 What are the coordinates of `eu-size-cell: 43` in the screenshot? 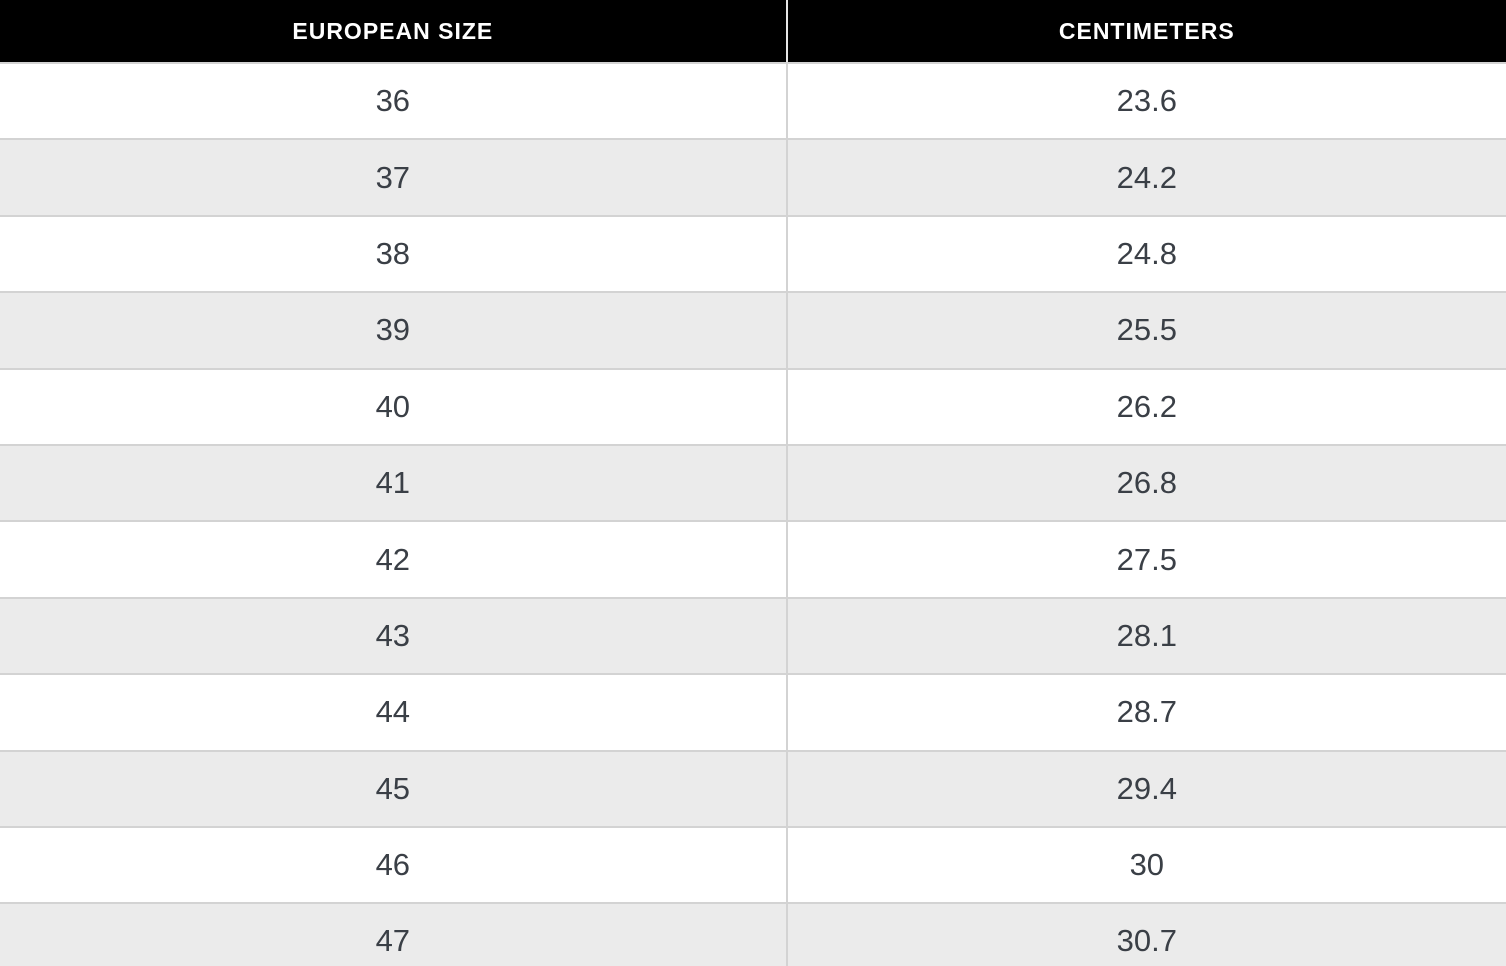 It's located at (394, 636).